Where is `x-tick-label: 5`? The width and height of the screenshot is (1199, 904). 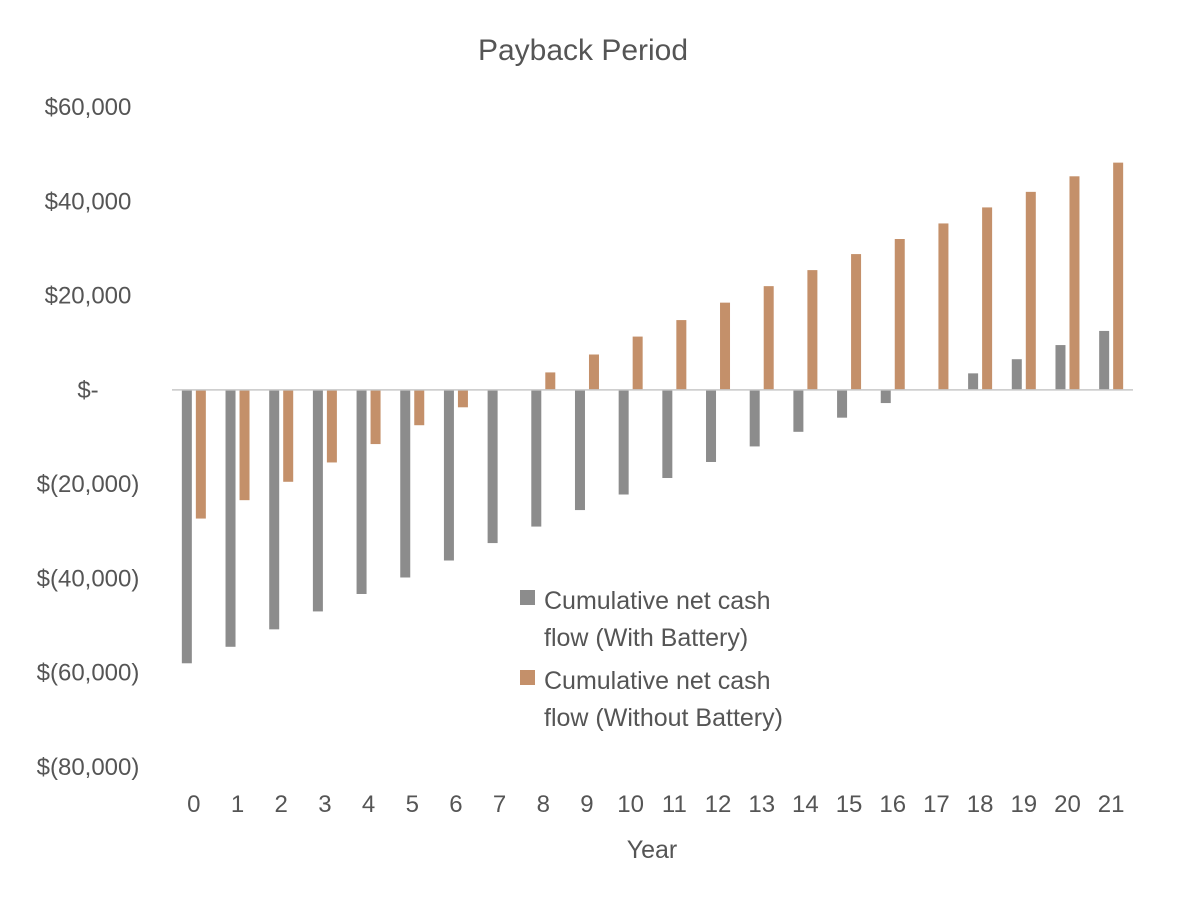 x-tick-label: 5 is located at coordinates (412, 804).